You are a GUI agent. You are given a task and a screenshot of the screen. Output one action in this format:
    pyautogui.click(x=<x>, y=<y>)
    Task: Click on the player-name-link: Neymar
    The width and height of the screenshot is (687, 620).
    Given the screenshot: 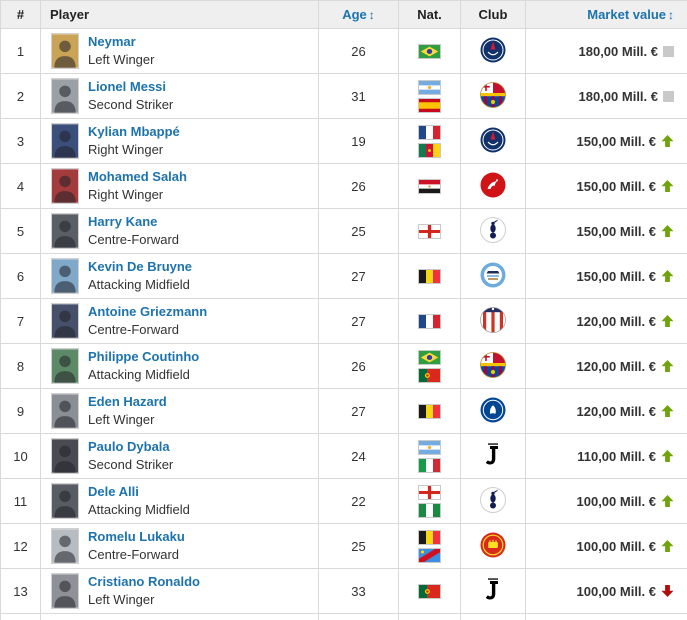 What is the action you would take?
    pyautogui.click(x=112, y=42)
    